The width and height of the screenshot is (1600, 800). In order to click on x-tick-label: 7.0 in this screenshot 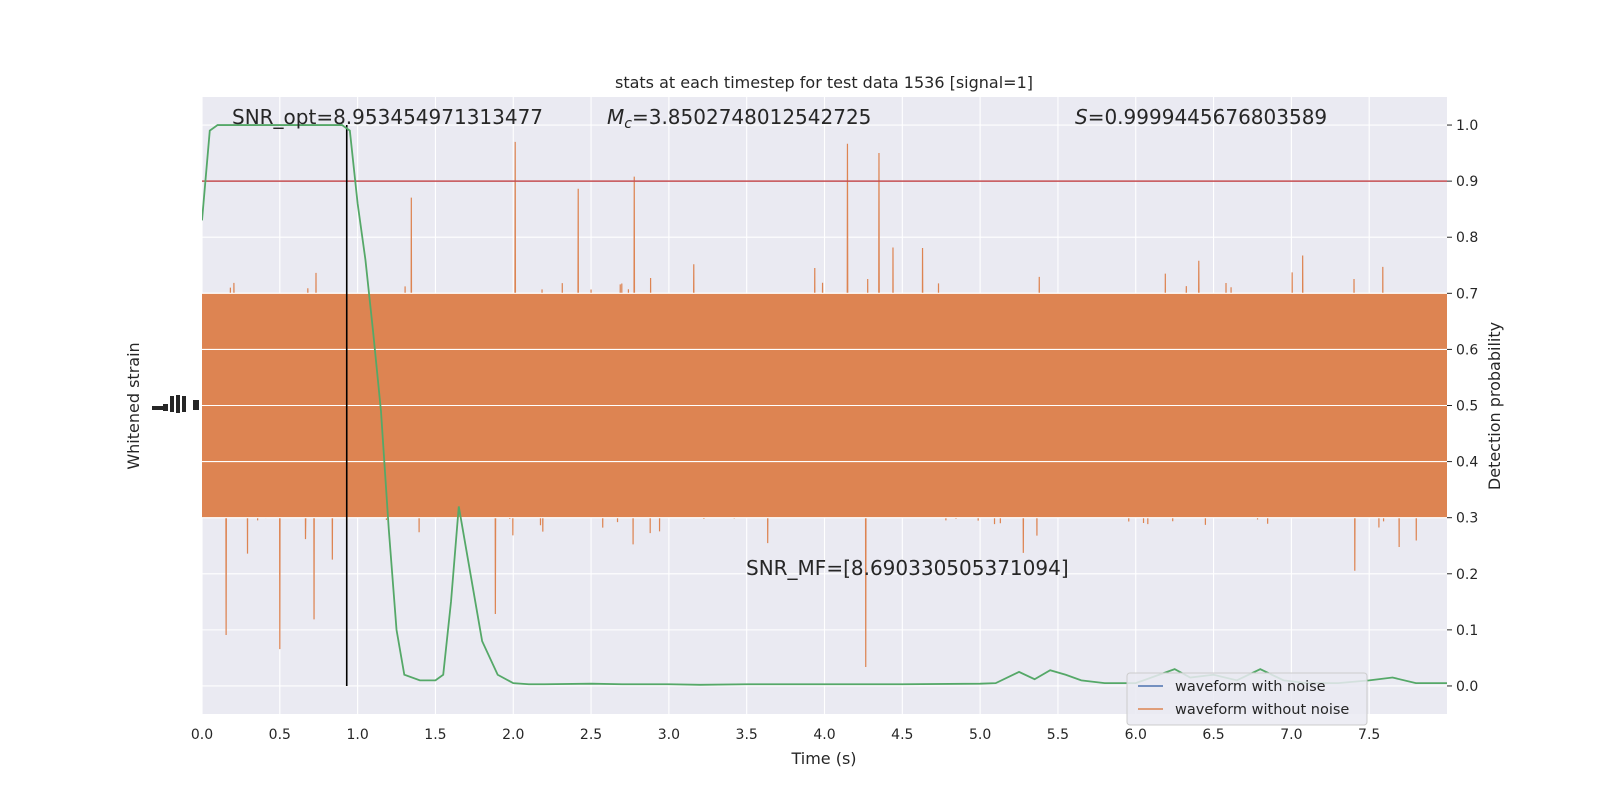, I will do `click(1291, 735)`.